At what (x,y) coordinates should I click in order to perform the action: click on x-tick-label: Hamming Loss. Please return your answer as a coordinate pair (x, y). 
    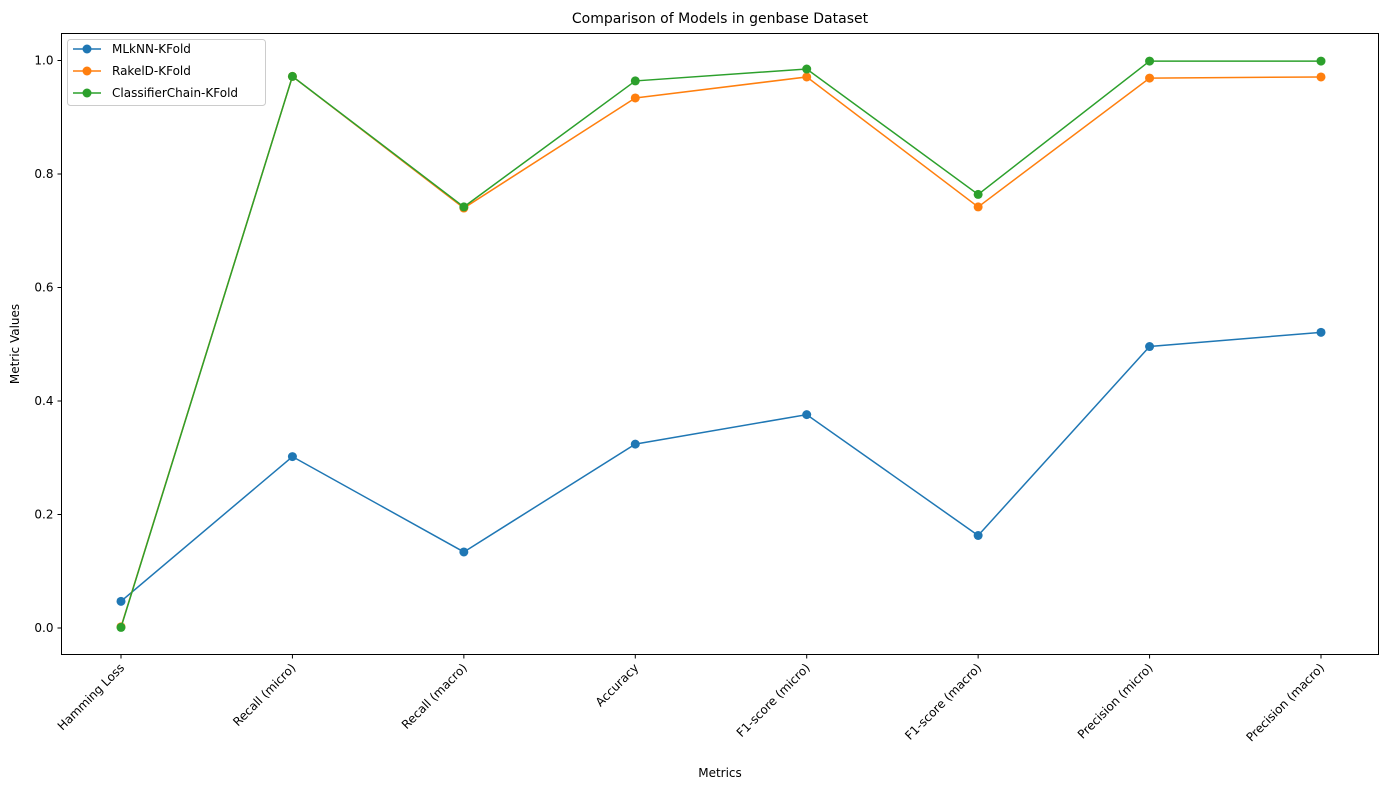
    Looking at the image, I should click on (91, 697).